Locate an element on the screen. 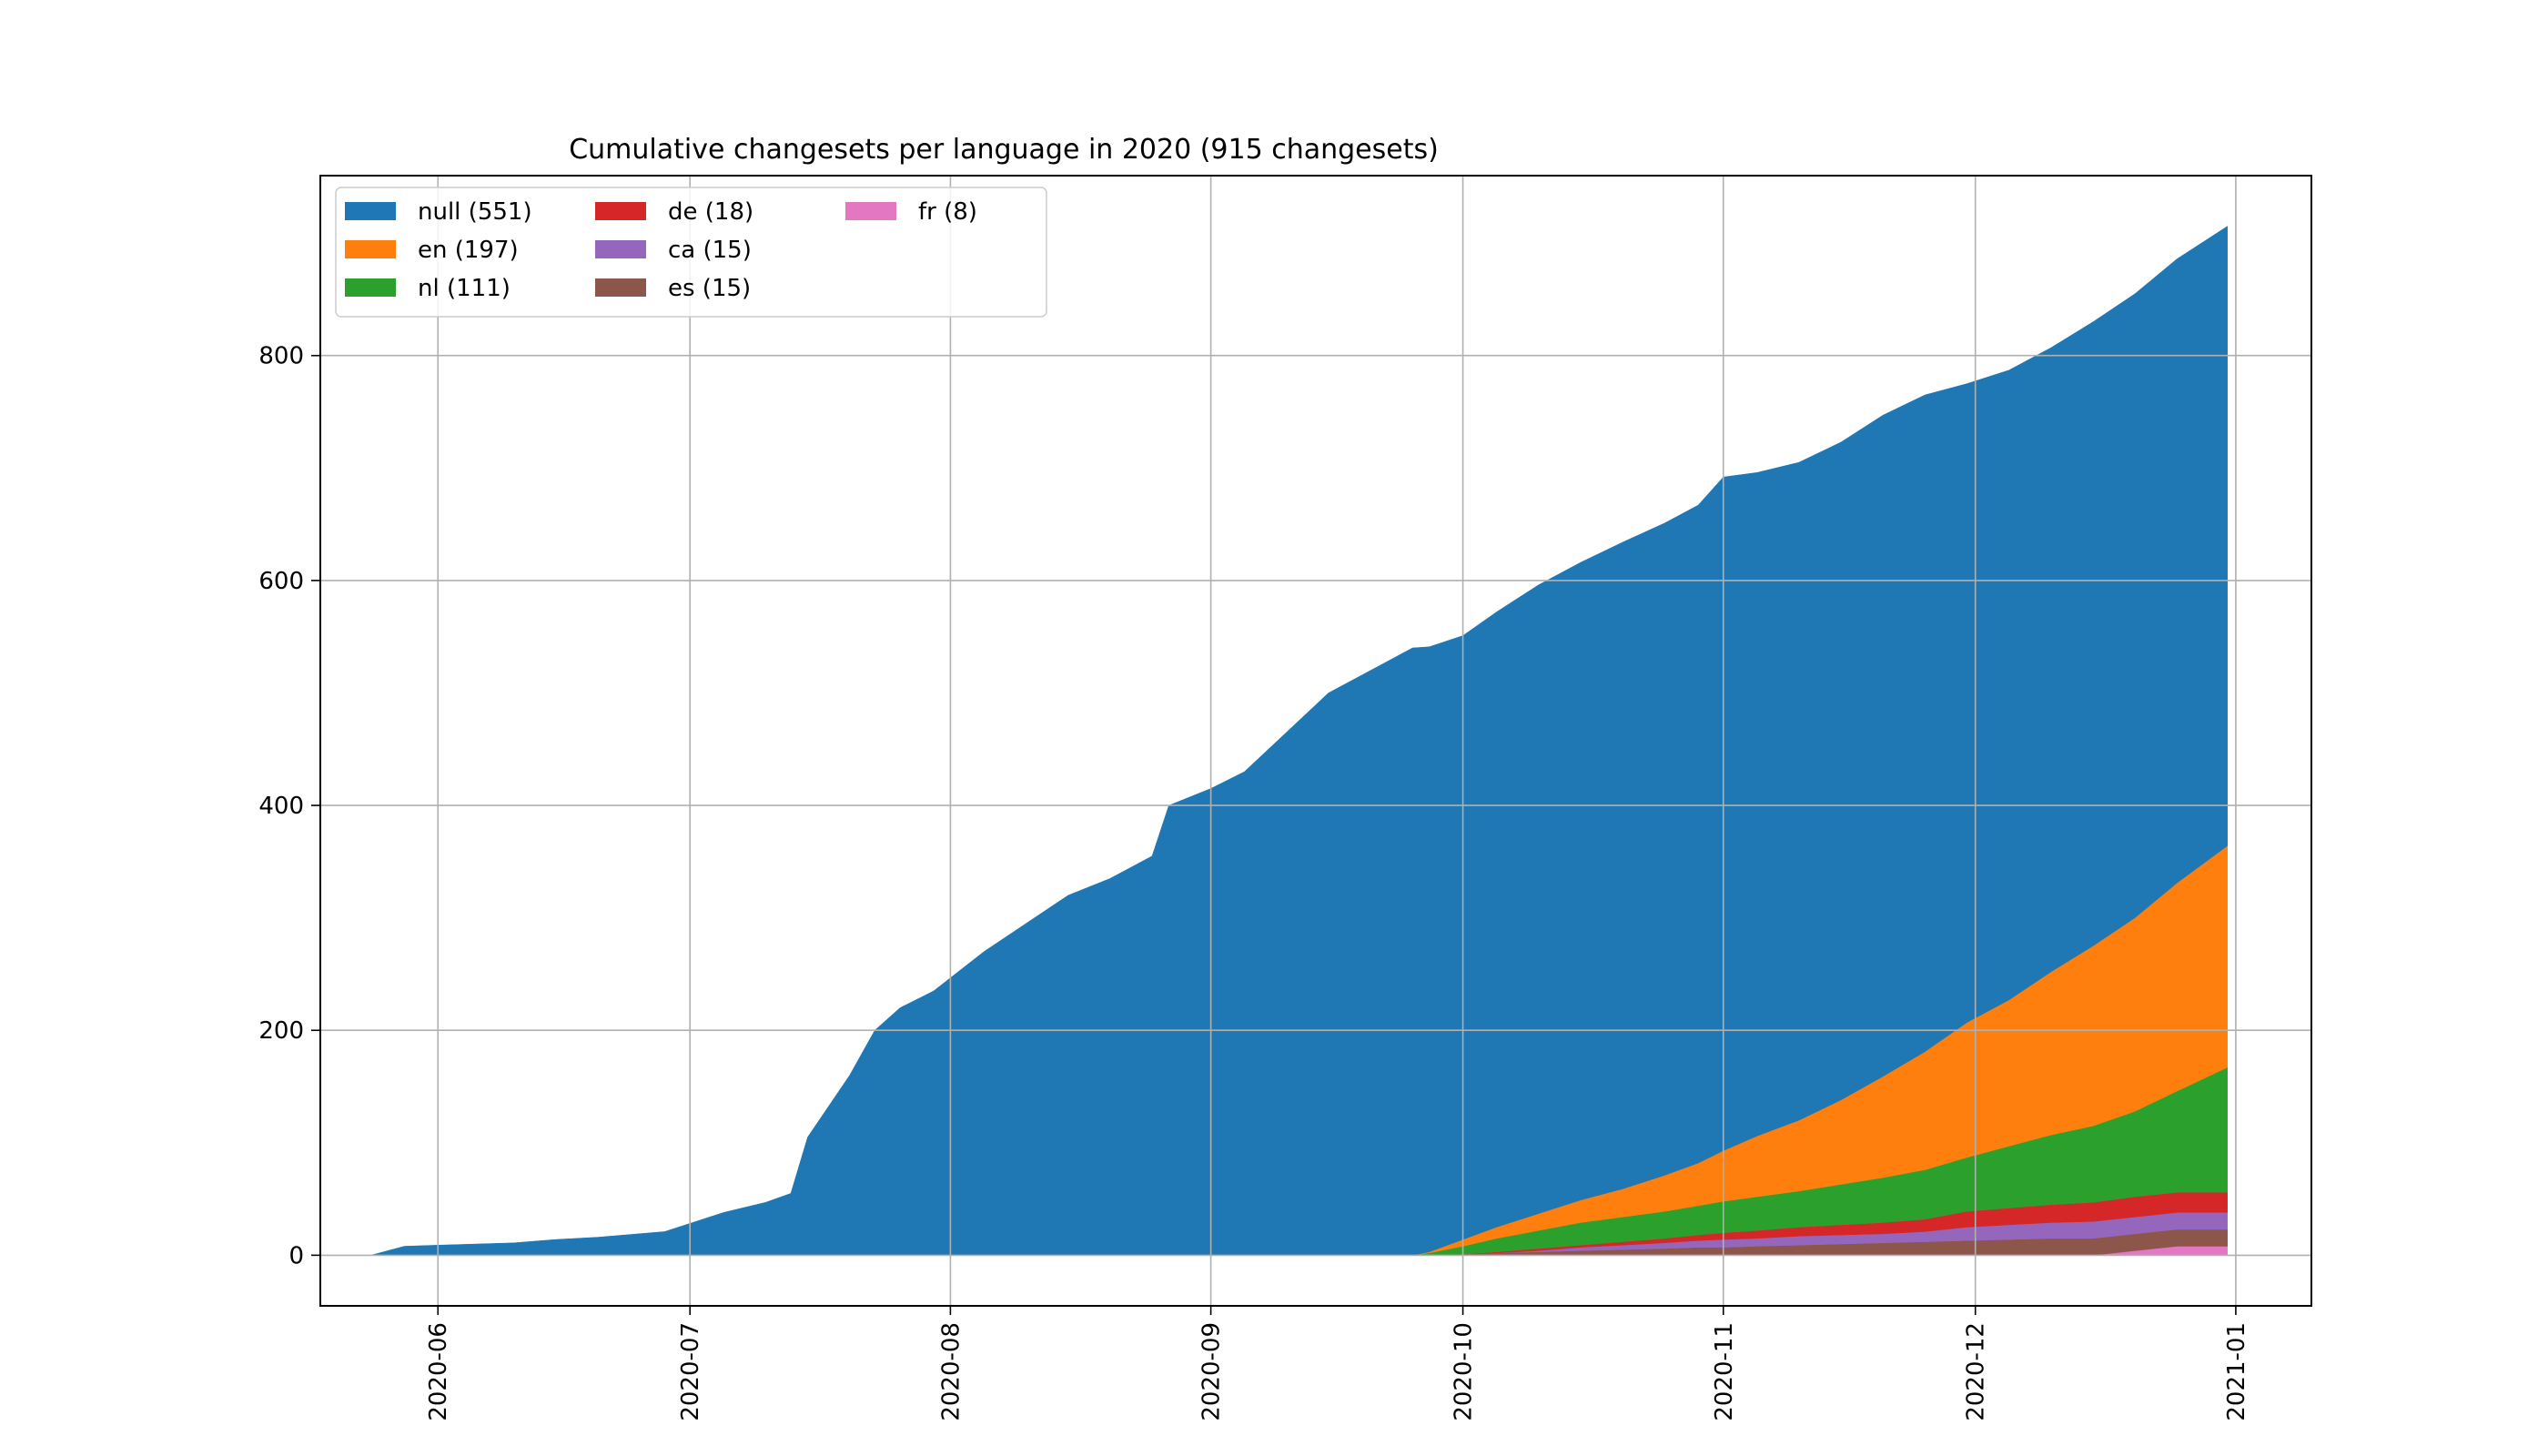 The width and height of the screenshot is (2548, 1456). y-tick-label: 0 is located at coordinates (296, 1255).